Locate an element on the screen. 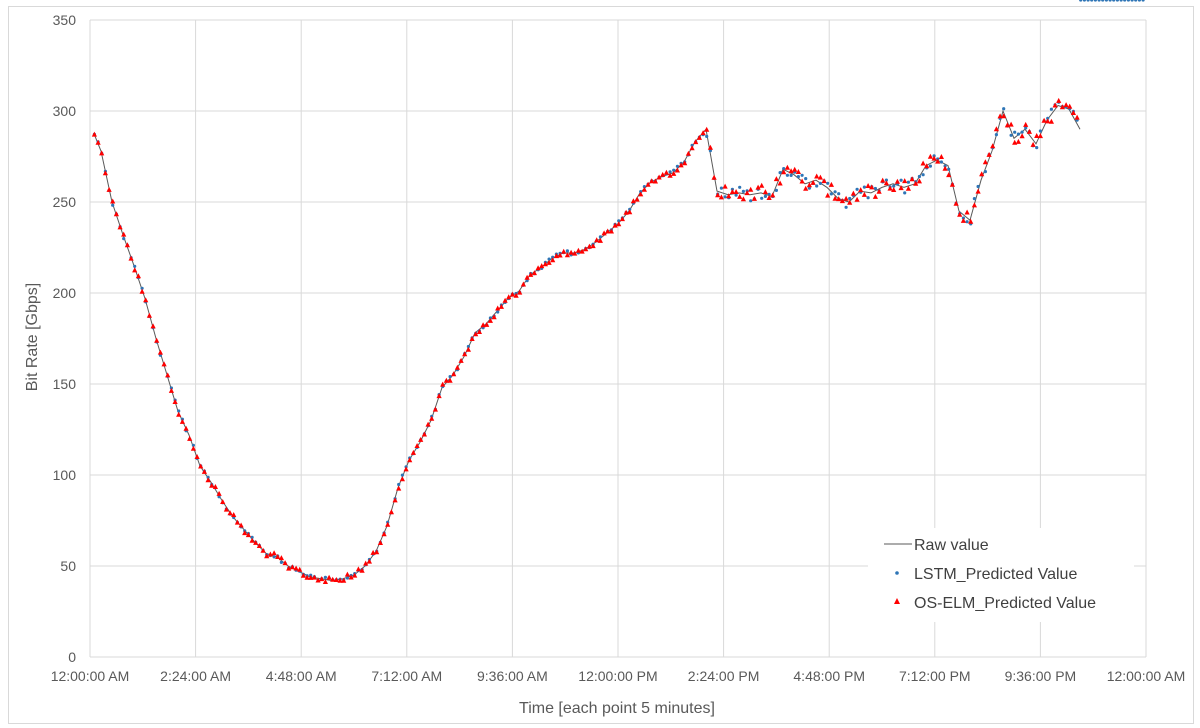 The width and height of the screenshot is (1200, 728). x-tick-label: 12:00:00 AM is located at coordinates (90, 676).